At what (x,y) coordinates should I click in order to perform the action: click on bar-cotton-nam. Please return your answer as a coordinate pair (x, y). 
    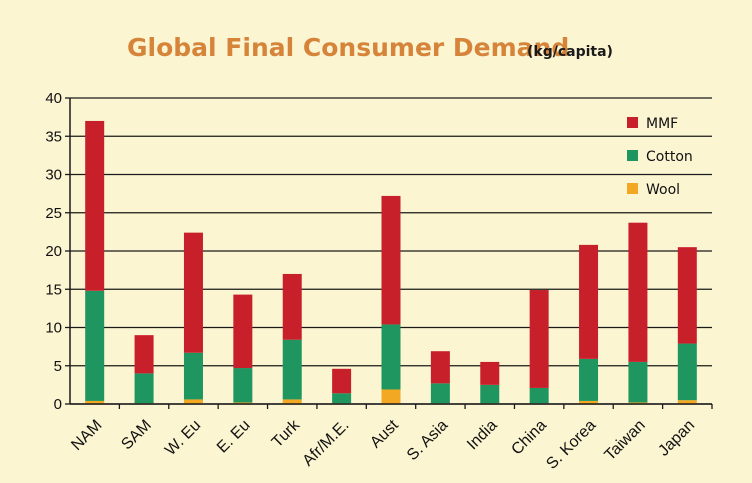
    Looking at the image, I should click on (95, 345).